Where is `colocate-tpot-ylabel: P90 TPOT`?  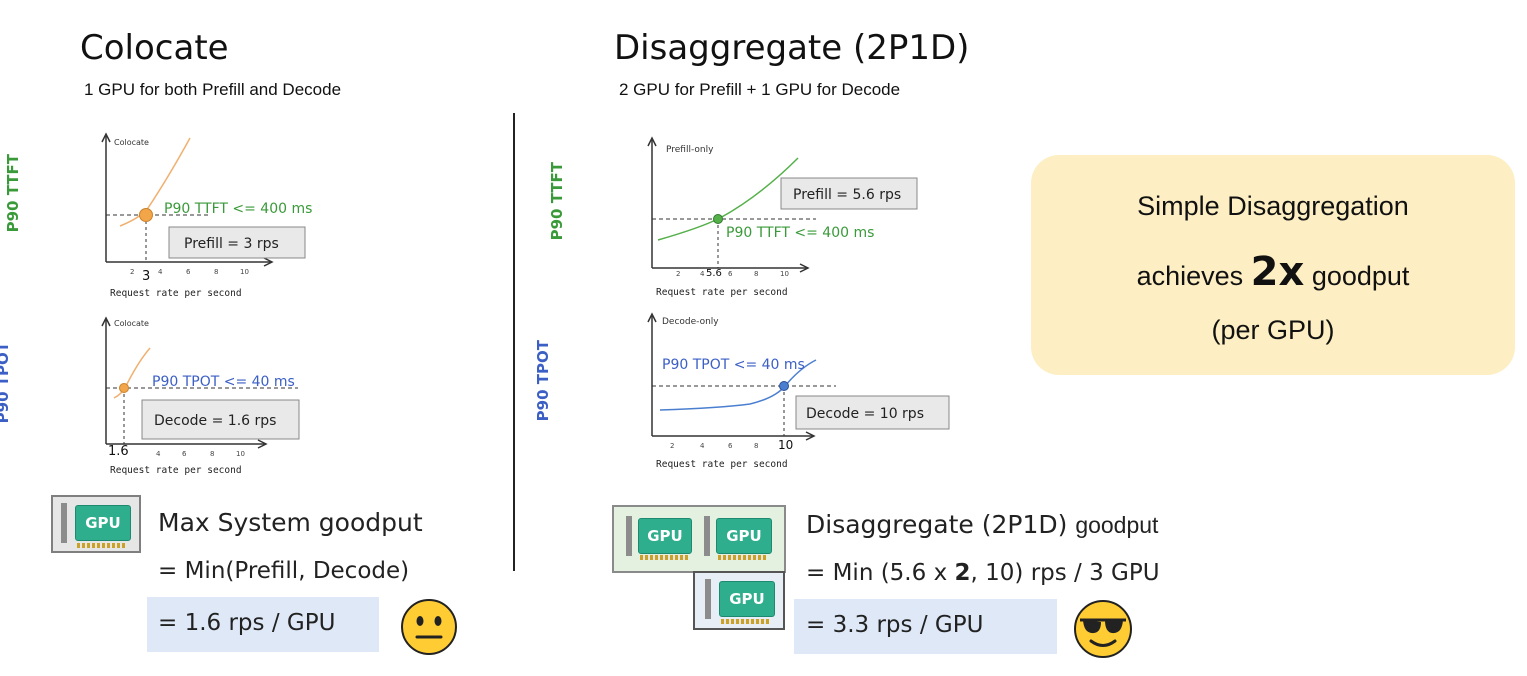 colocate-tpot-ylabel: P90 TPOT is located at coordinates (6, 382).